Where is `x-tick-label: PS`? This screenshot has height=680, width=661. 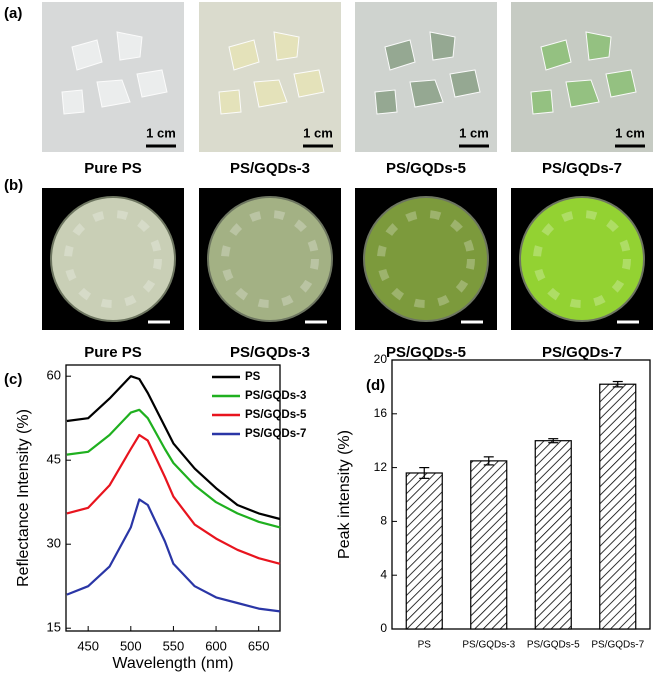 x-tick-label: PS is located at coordinates (425, 645).